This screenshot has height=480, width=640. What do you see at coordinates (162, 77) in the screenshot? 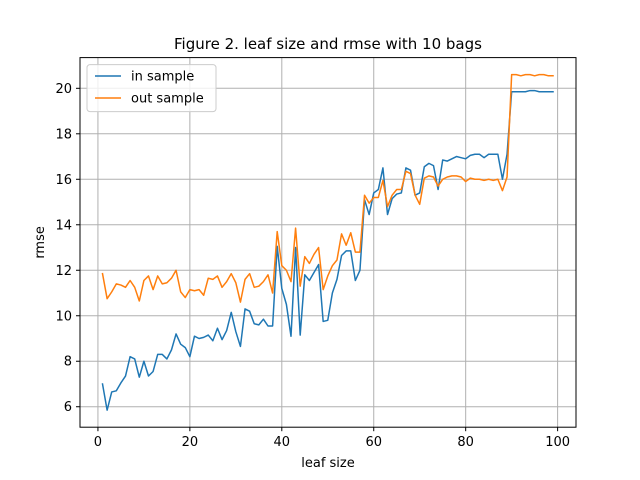
I see `legend-label-in-sample: in sample` at bounding box center [162, 77].